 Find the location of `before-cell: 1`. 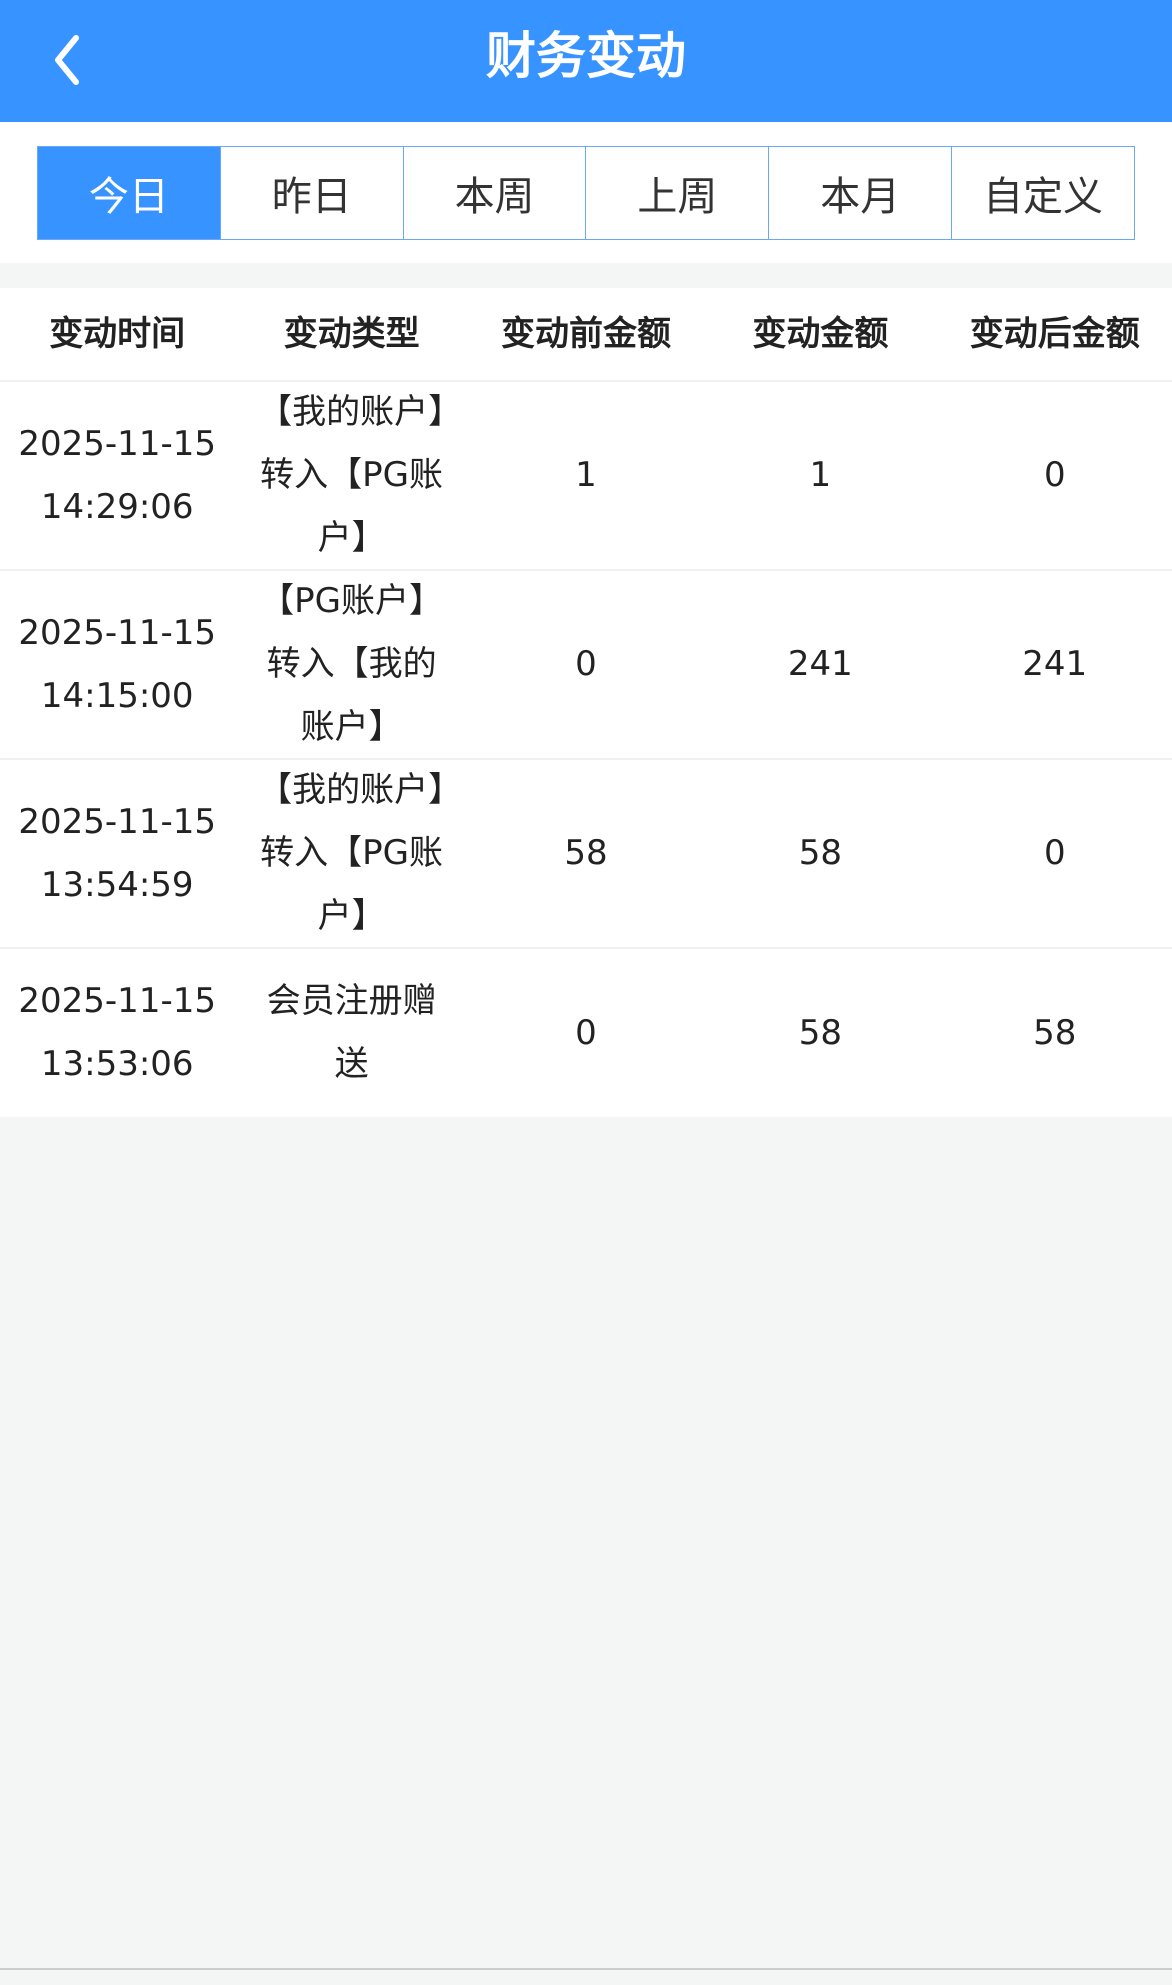

before-cell: 1 is located at coordinates (586, 475).